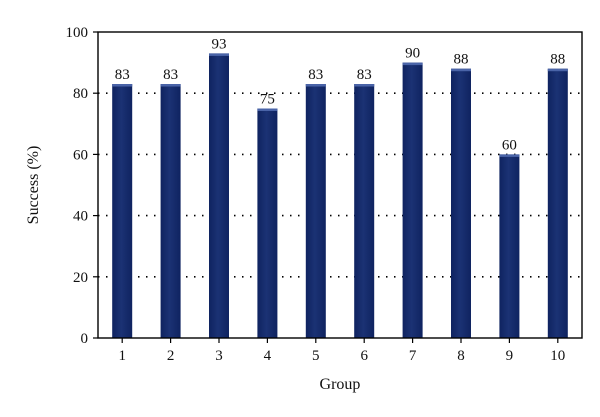 This screenshot has width=600, height=417. What do you see at coordinates (85, 339) in the screenshot?
I see `y-tick-label: 0` at bounding box center [85, 339].